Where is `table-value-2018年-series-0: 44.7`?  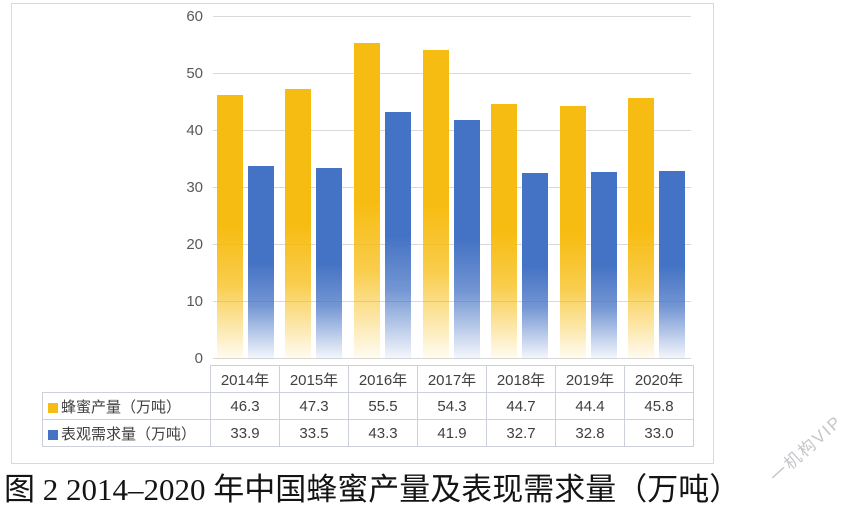 table-value-2018年-series-0: 44.7 is located at coordinates (521, 406).